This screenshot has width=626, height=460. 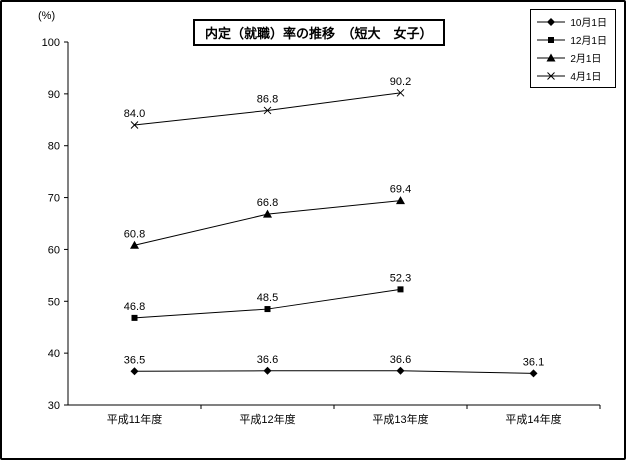 I want to click on data-label: 86.8, so click(x=267, y=99).